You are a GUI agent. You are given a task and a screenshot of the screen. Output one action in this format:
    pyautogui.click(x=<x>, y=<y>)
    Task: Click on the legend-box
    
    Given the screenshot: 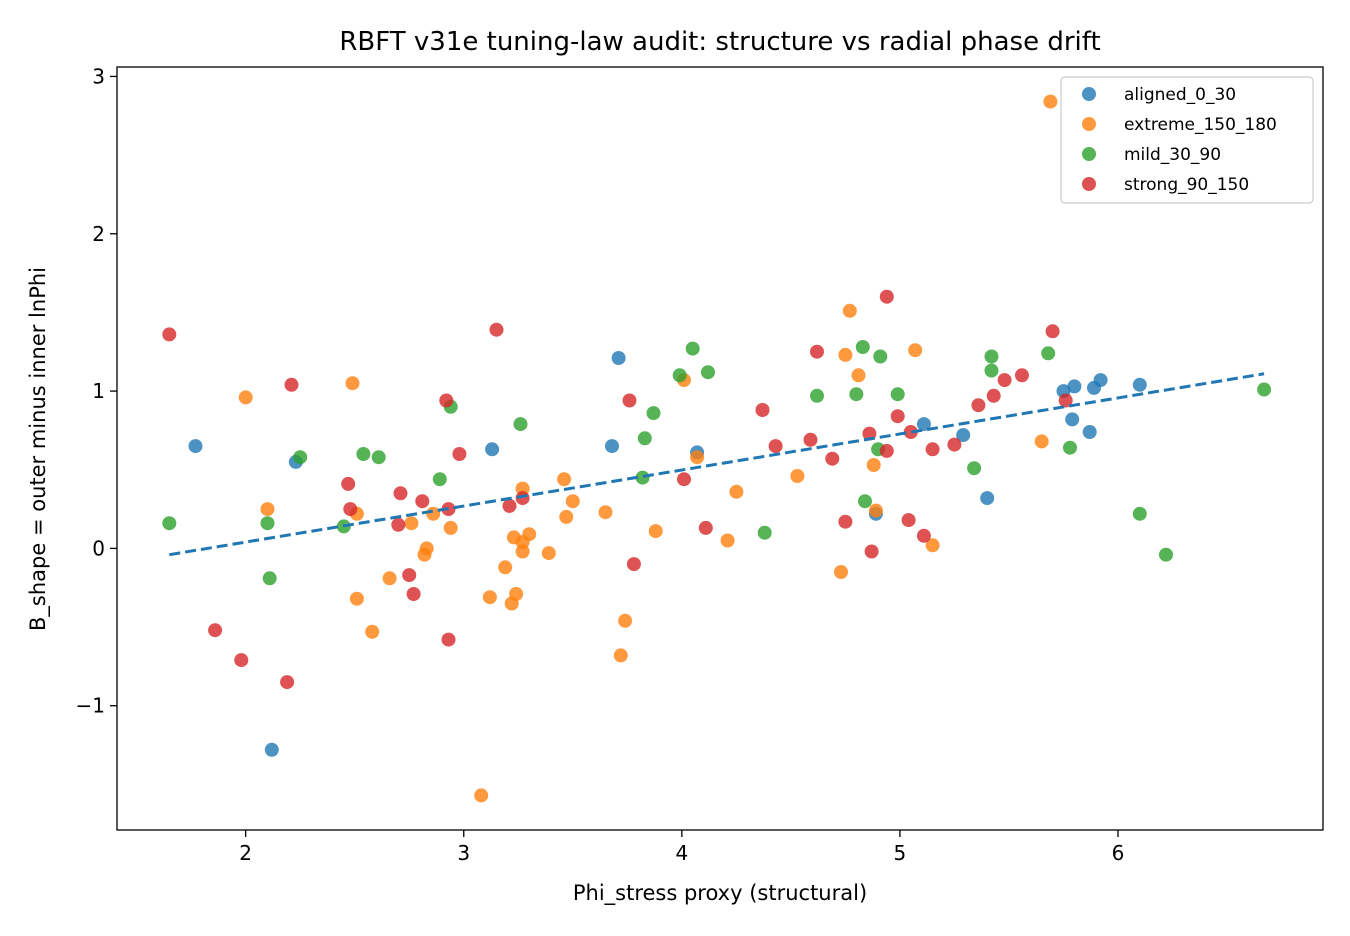 What is the action you would take?
    pyautogui.click(x=1187, y=140)
    